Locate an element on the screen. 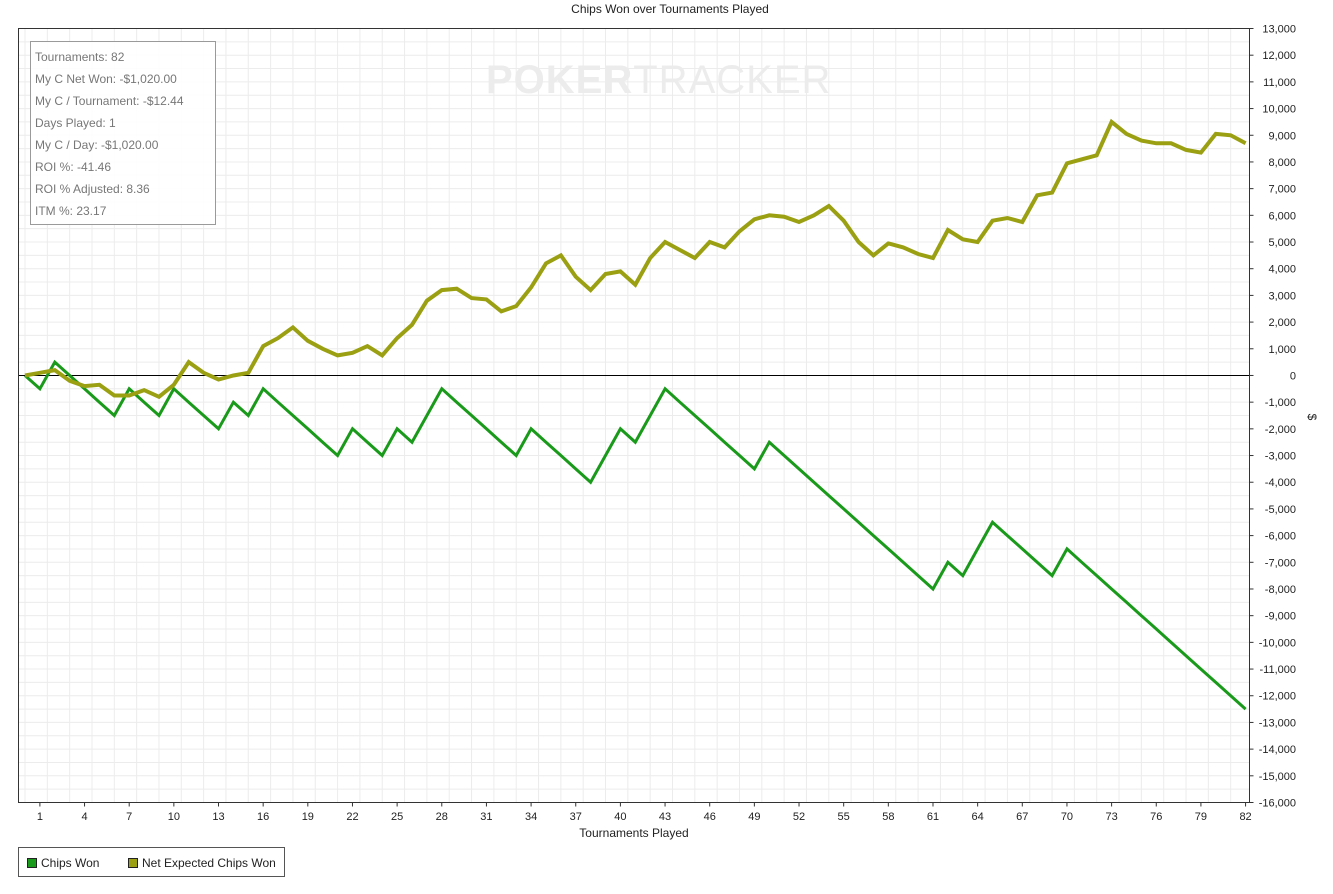 This screenshot has width=1333, height=894. y-tick-label: -6,000 is located at coordinates (1280, 537).